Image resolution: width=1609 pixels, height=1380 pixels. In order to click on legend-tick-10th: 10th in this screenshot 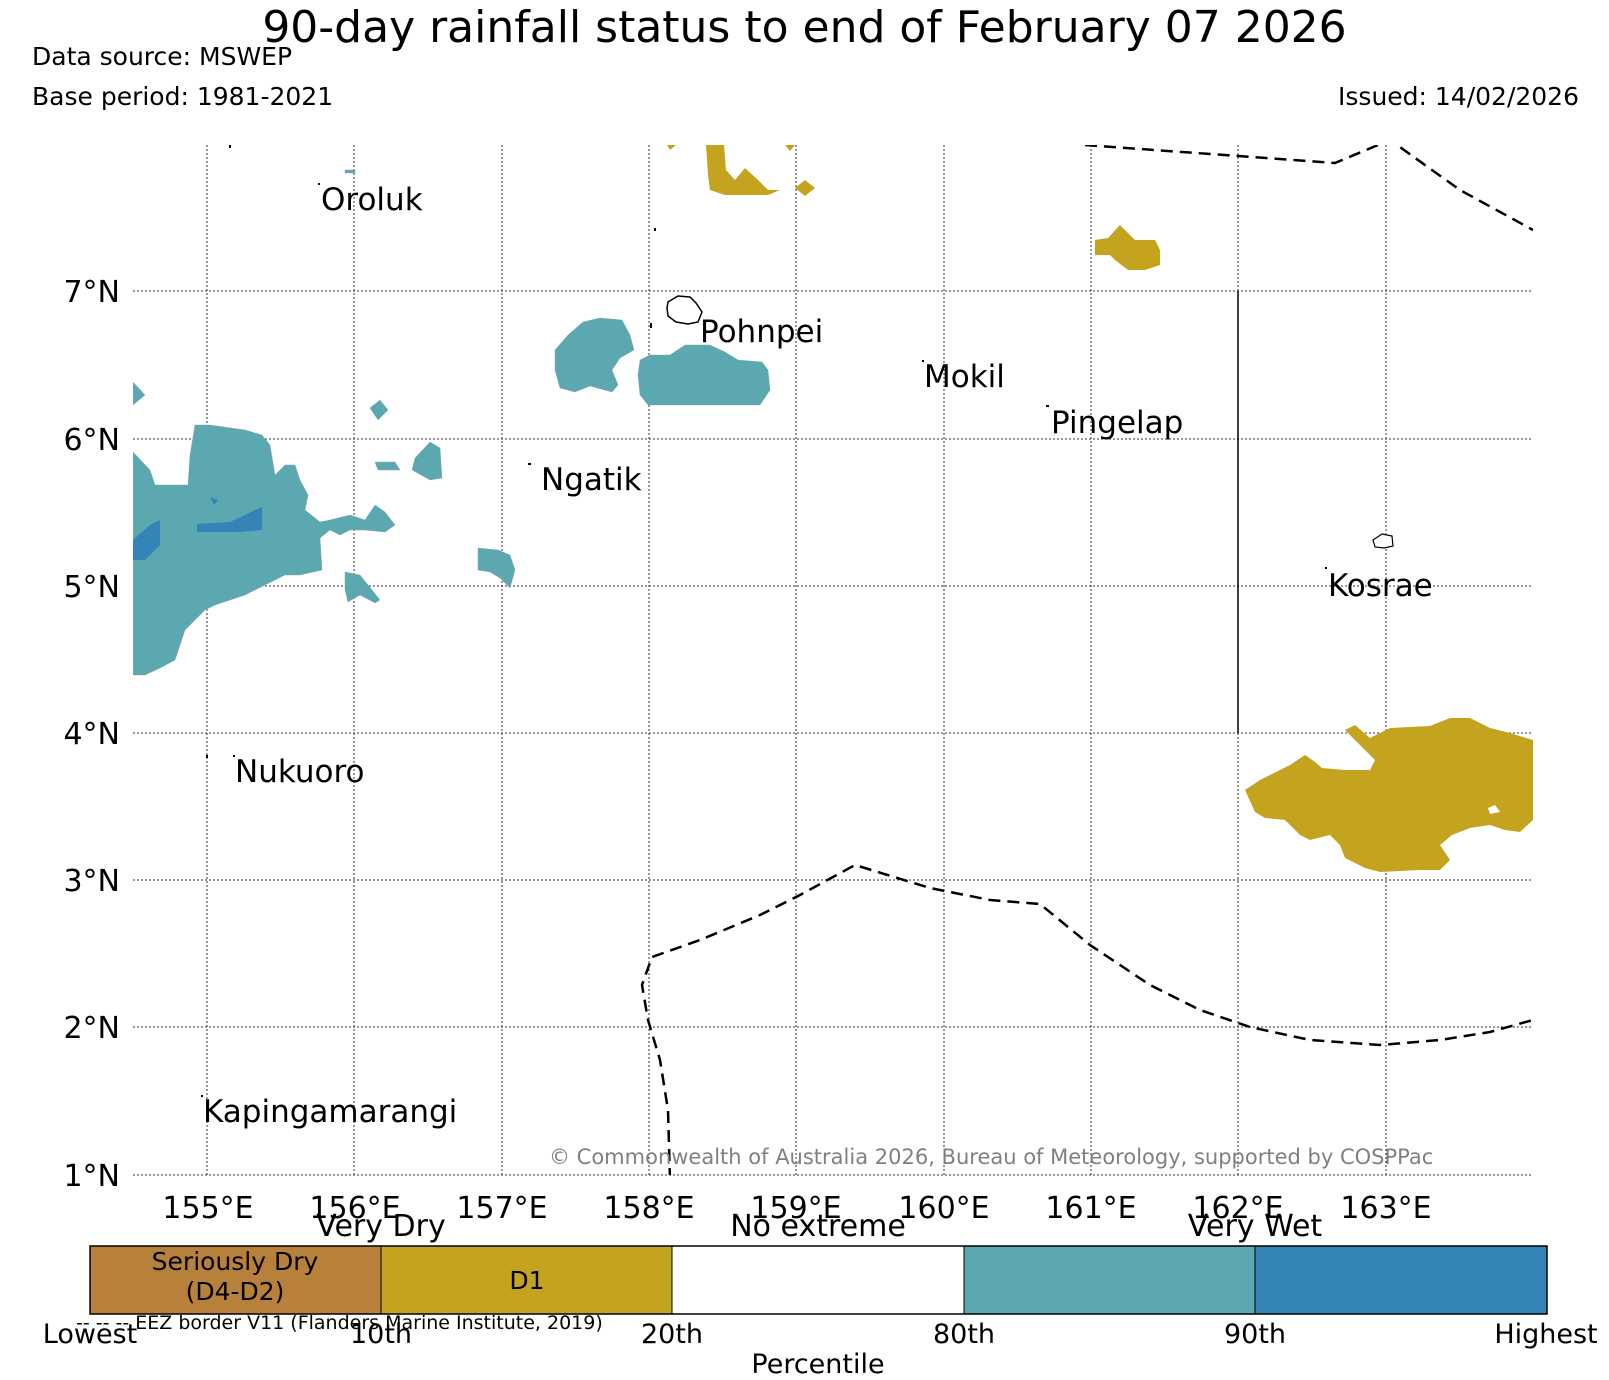, I will do `click(381, 1334)`.